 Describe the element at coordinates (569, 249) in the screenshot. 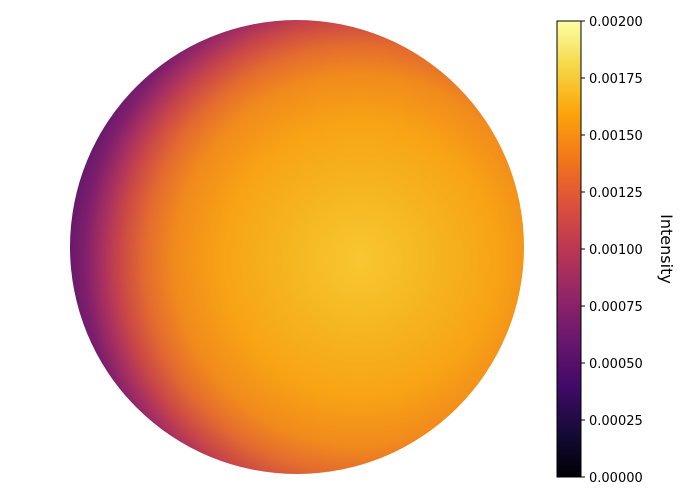

I see `colorbar-gradient` at that location.